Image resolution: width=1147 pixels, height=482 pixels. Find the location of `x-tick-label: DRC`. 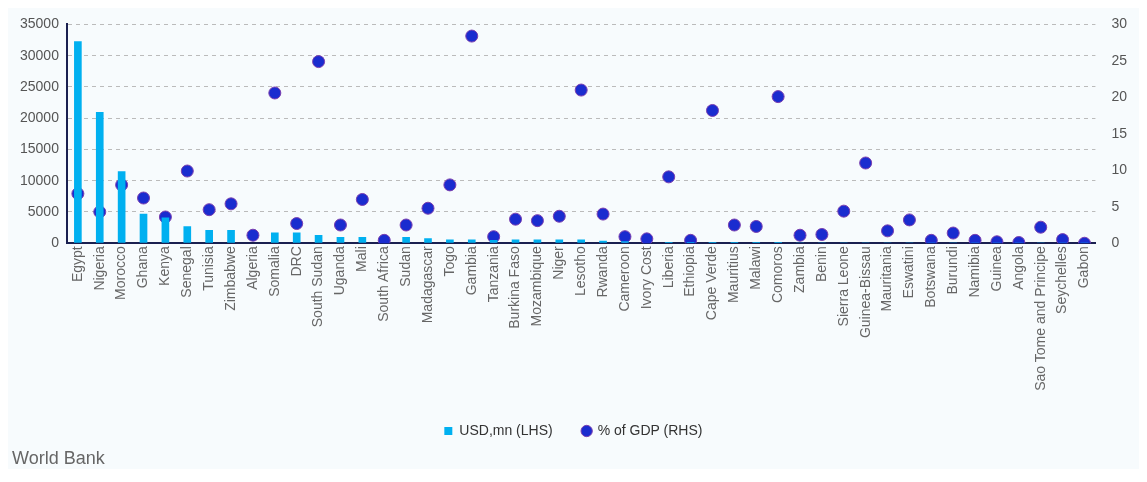

x-tick-label: DRC is located at coordinates (295, 261).